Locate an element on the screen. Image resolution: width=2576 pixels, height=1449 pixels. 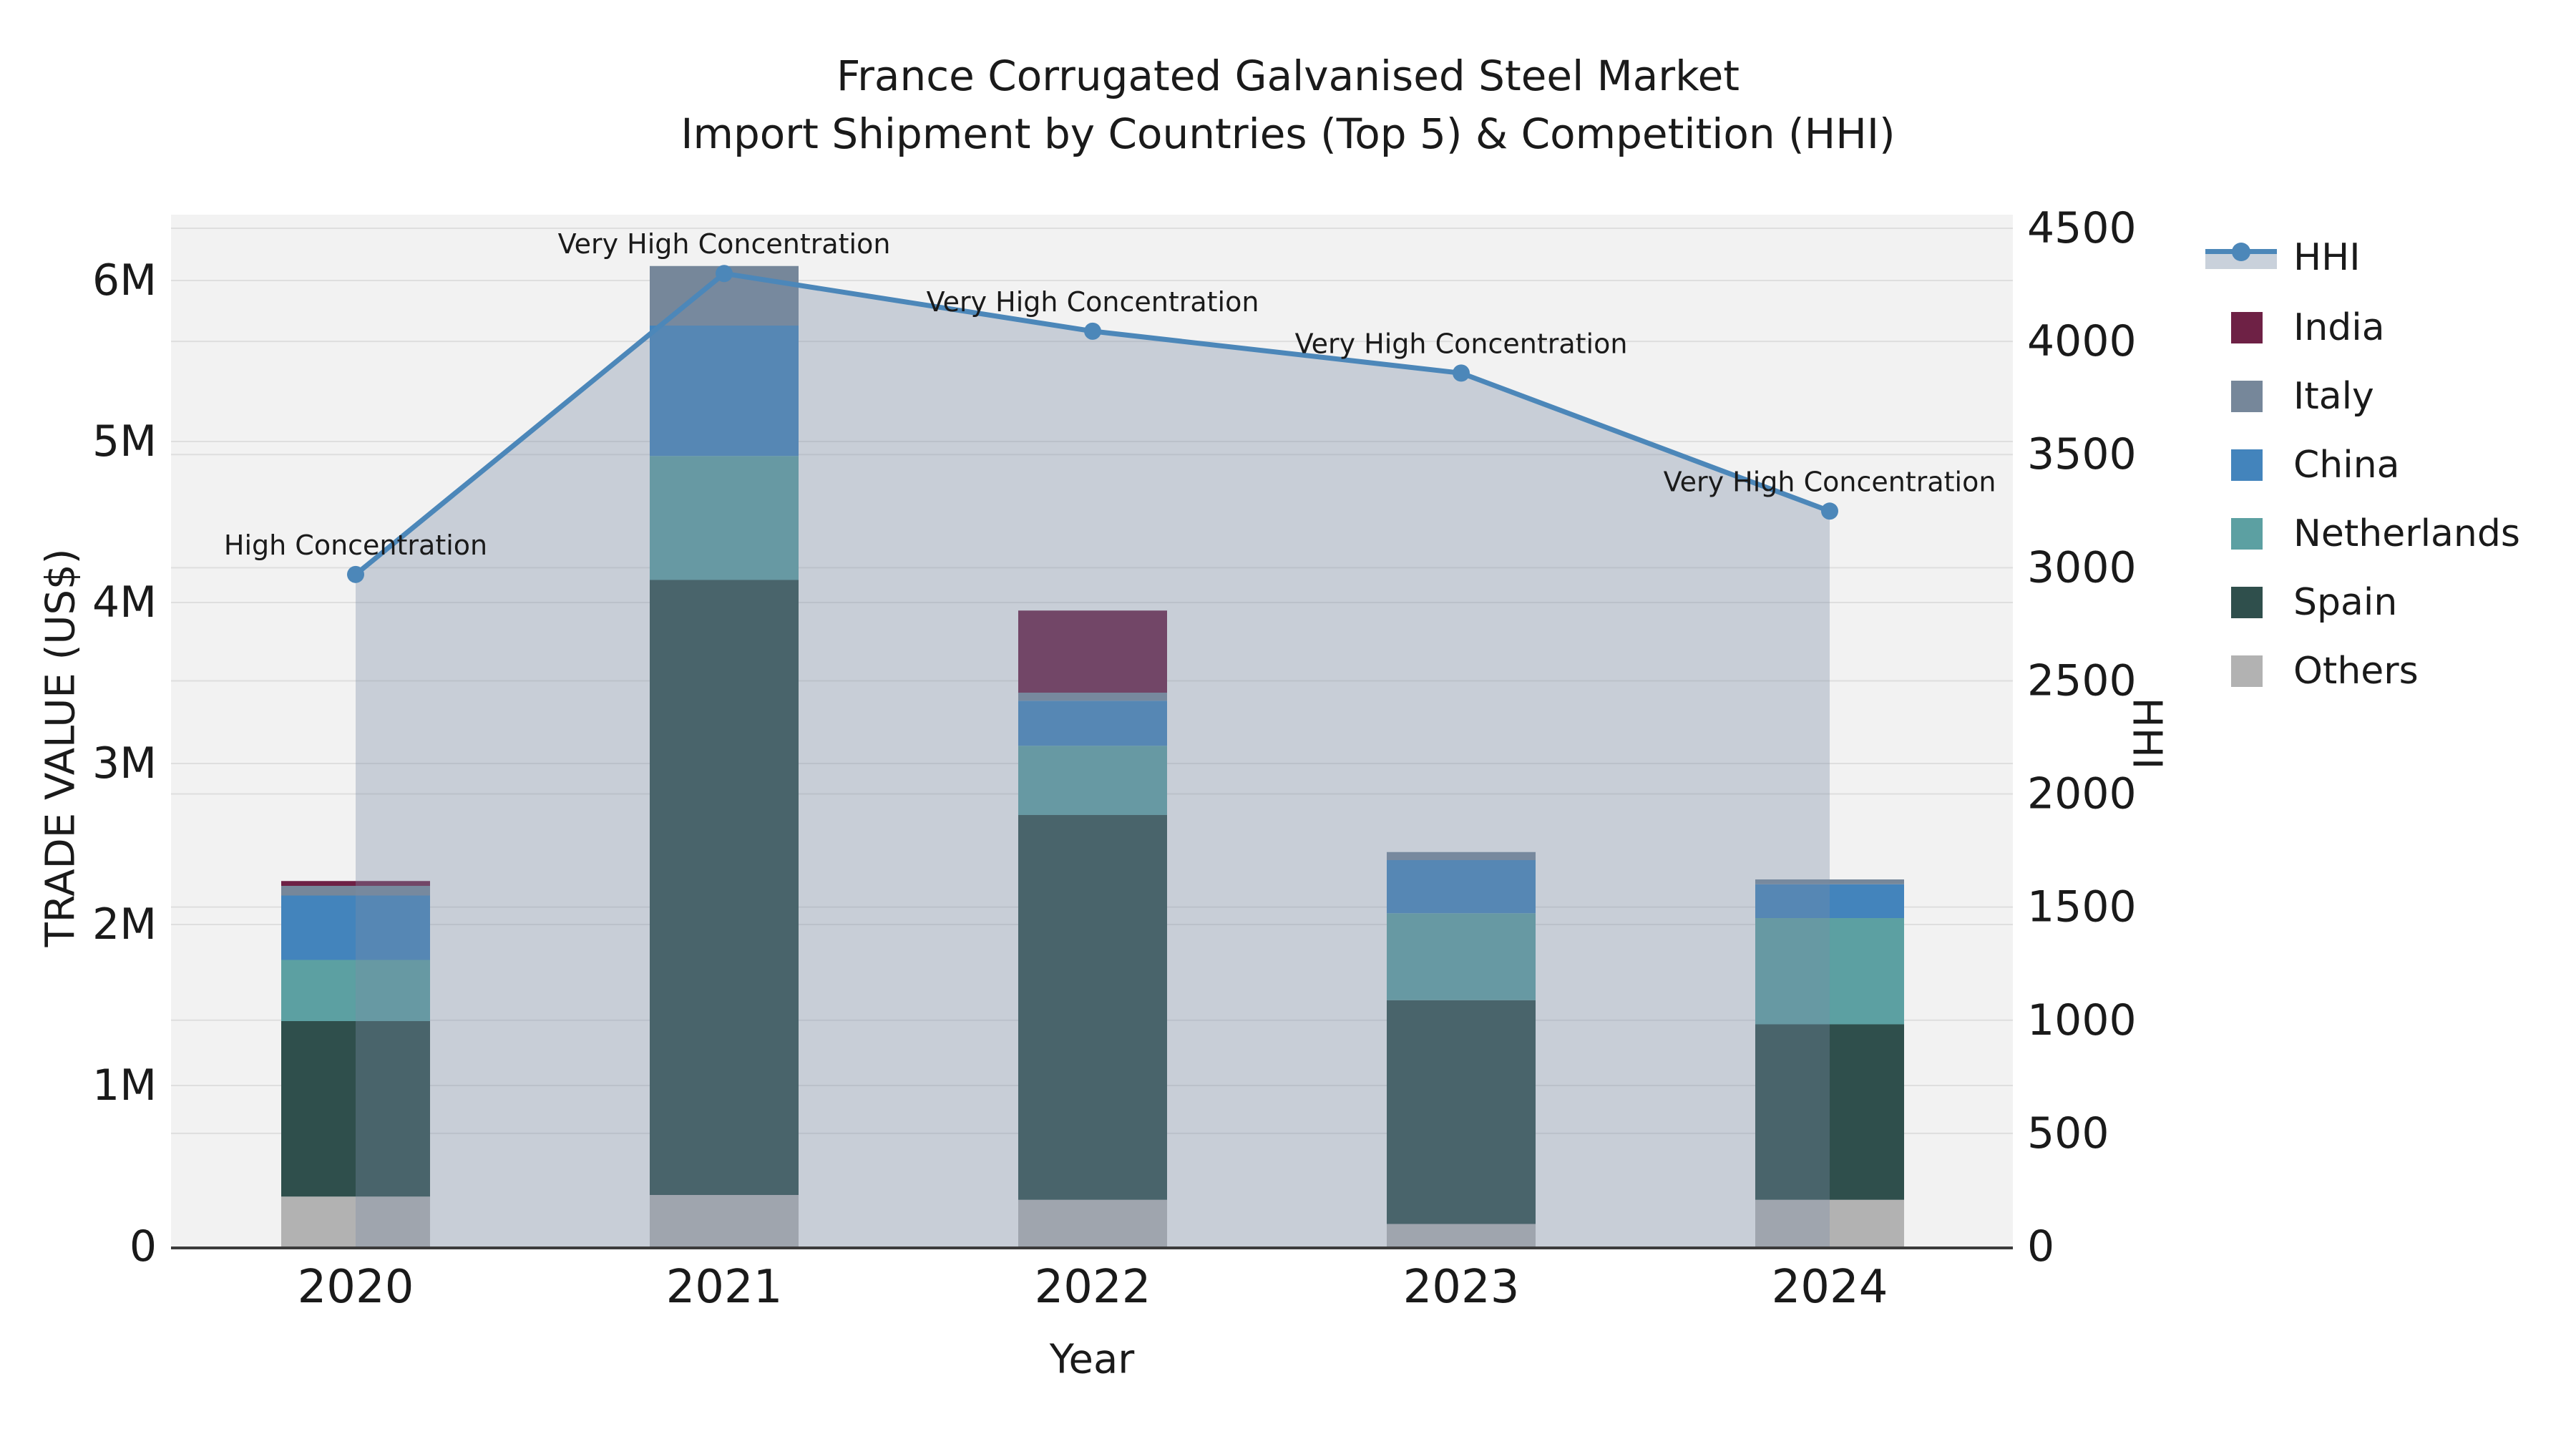
x-tick-2022: 2022 is located at coordinates (1093, 1287).